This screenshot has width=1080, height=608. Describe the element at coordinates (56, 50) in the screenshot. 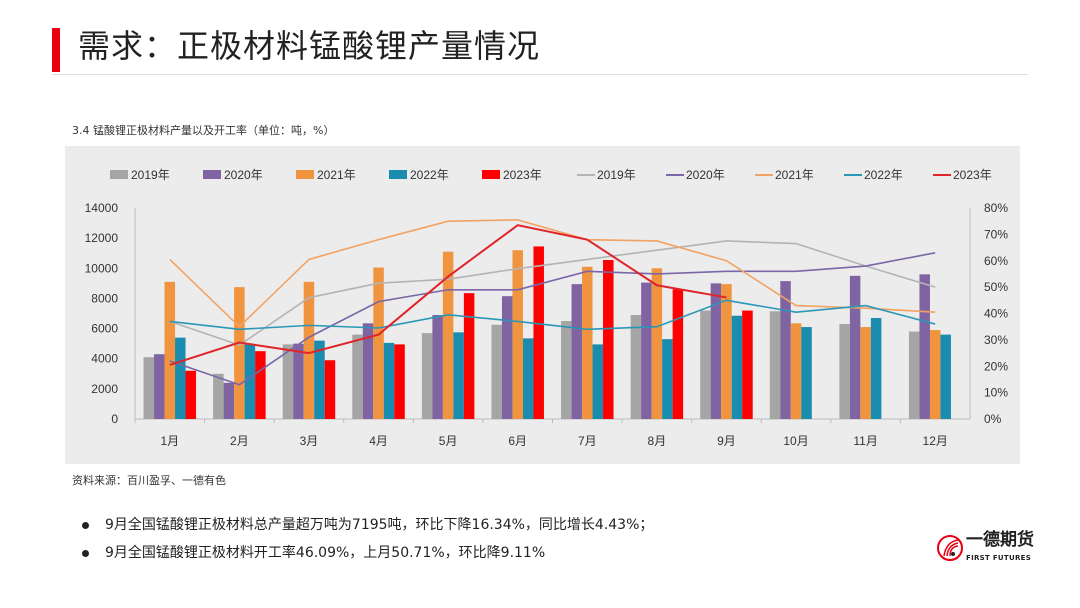

I see `title-accent-bar` at that location.